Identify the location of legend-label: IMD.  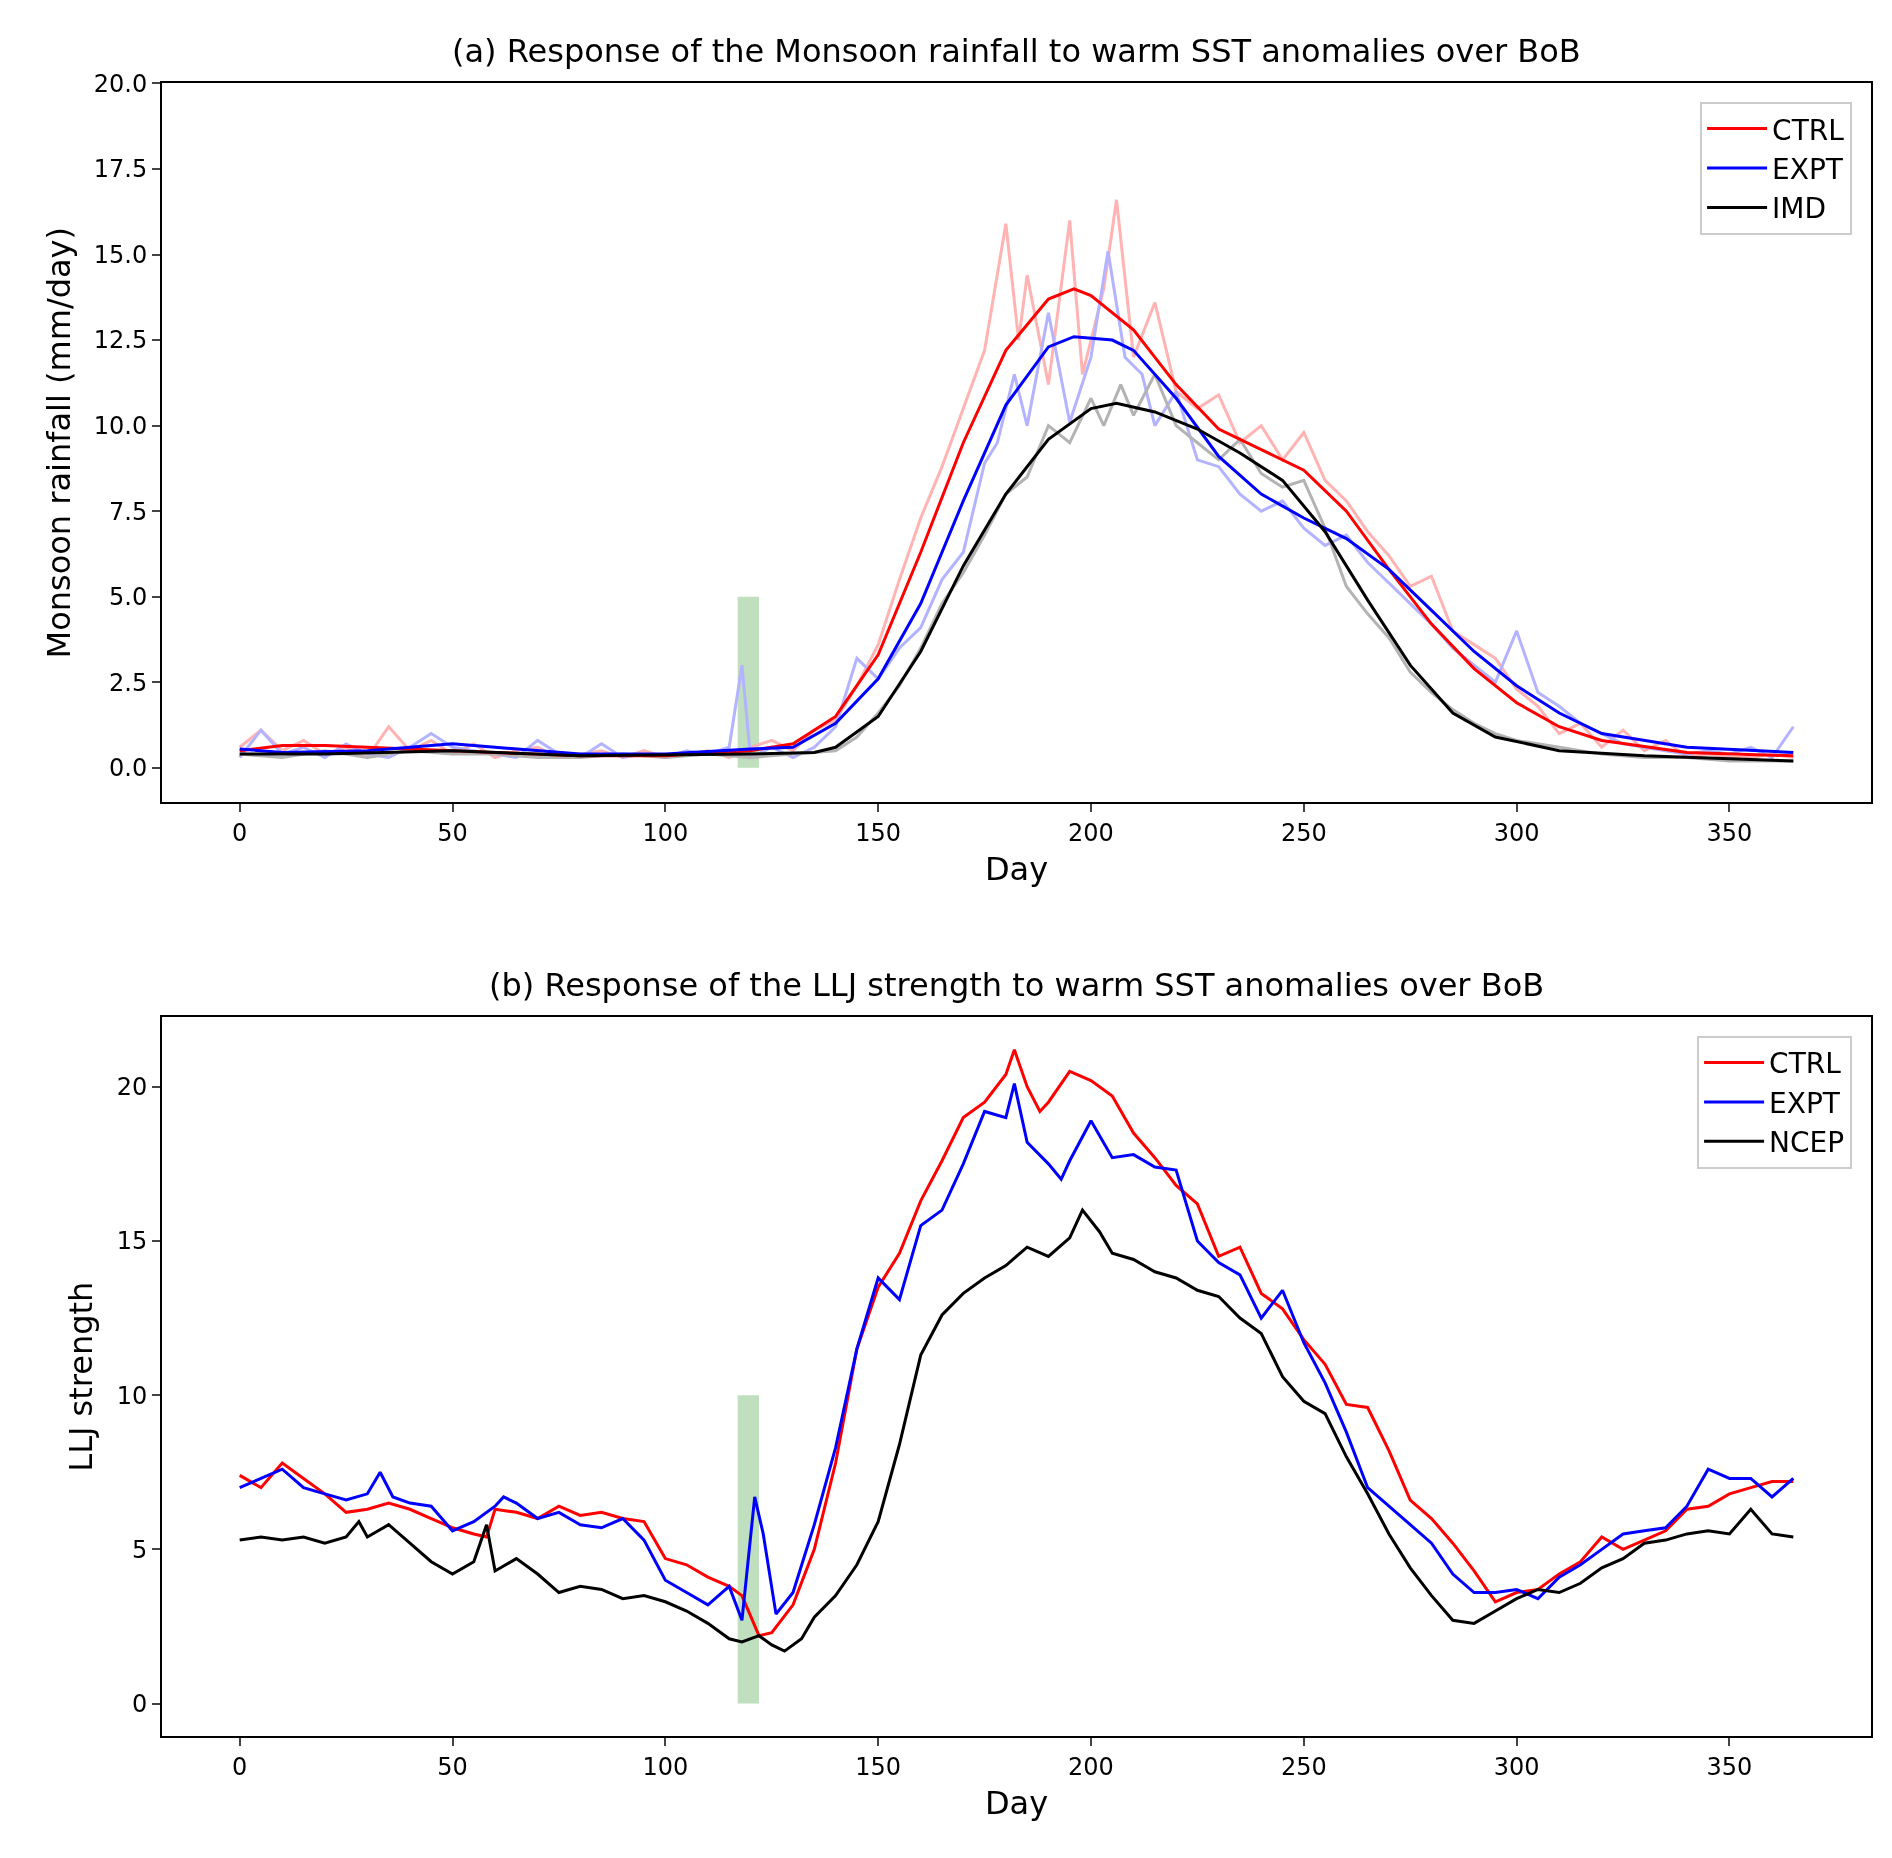
(1799, 209).